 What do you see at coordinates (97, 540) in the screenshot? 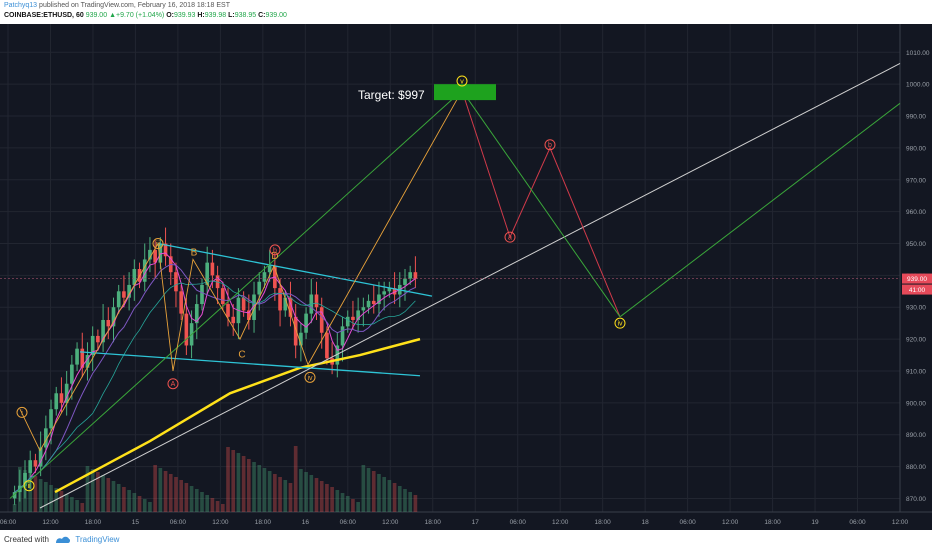
I see `tradingview-brand: TradingView` at bounding box center [97, 540].